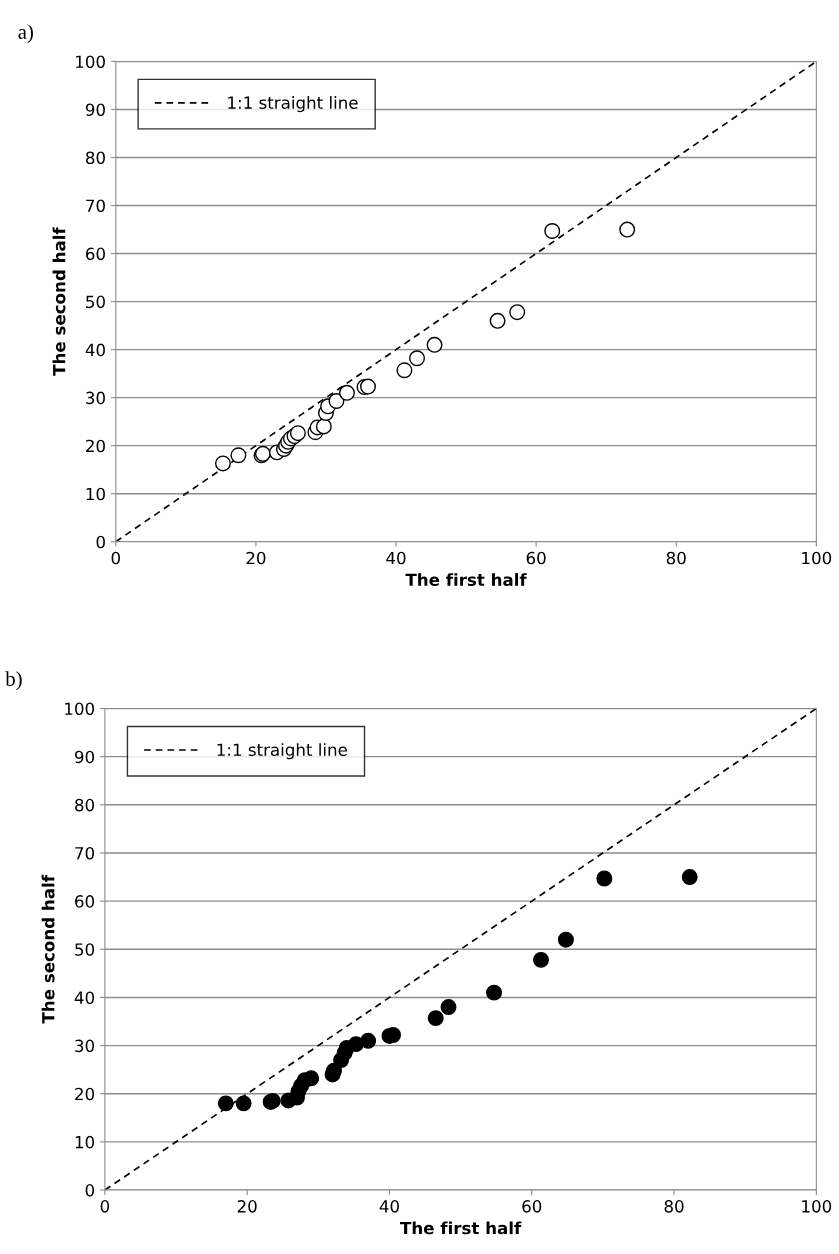 The height and width of the screenshot is (1254, 839). Describe the element at coordinates (13, 681) in the screenshot. I see `chart-title: b)` at that location.